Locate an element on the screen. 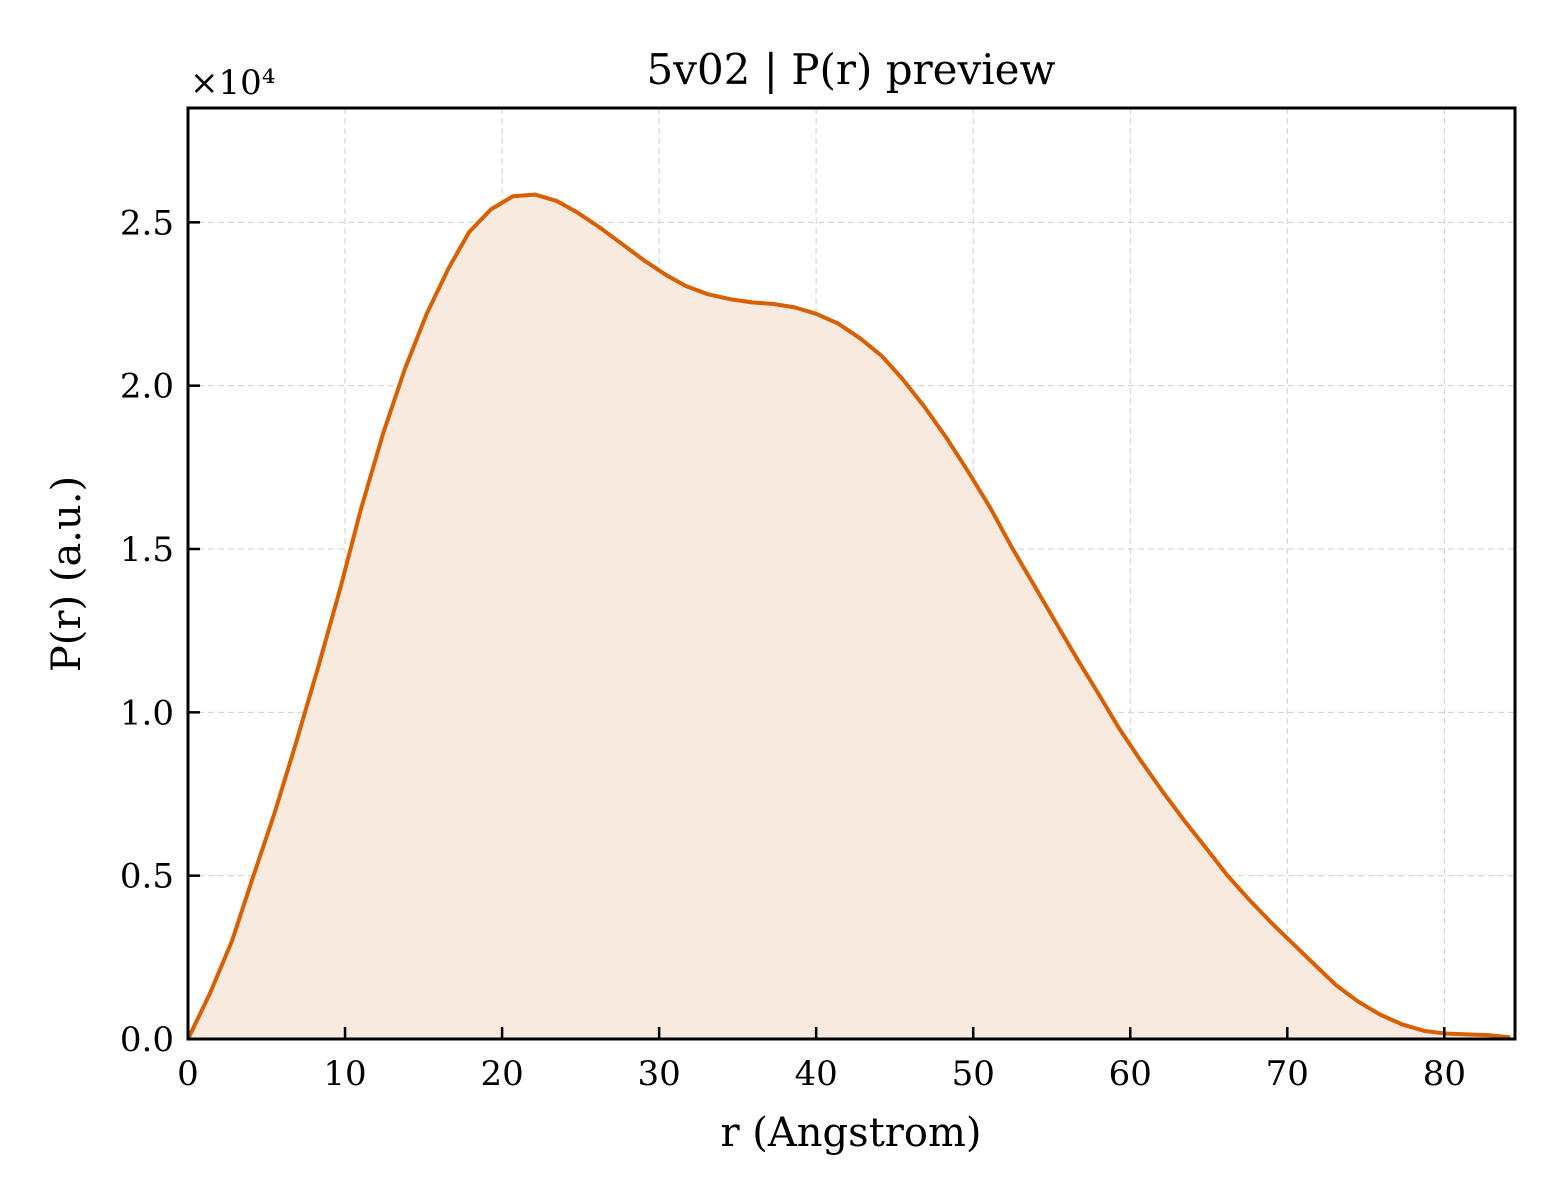 This screenshot has width=1560, height=1200. x-tick-label: 50 is located at coordinates (973, 1074).